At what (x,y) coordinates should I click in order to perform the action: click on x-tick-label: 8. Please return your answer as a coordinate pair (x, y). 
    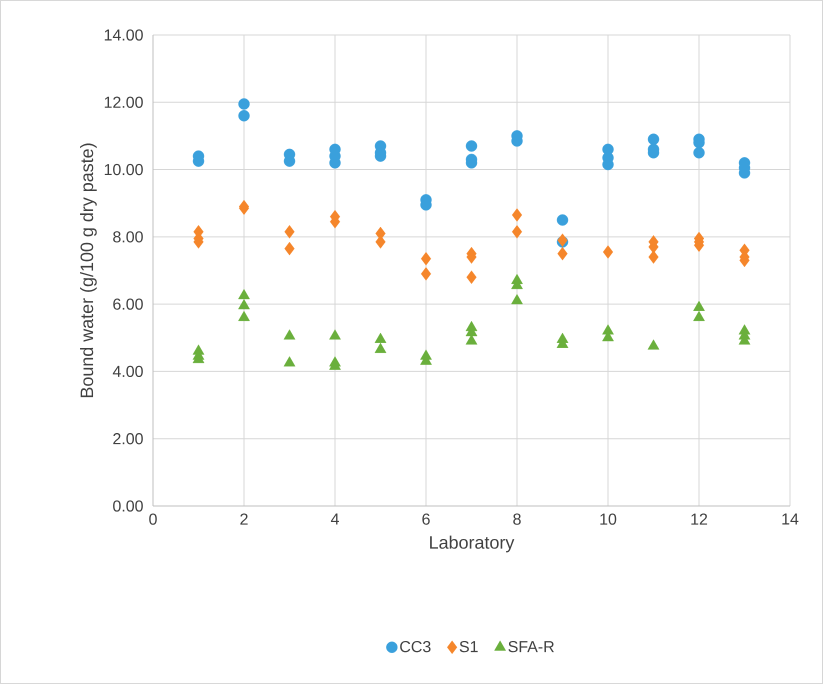
    Looking at the image, I should click on (517, 519).